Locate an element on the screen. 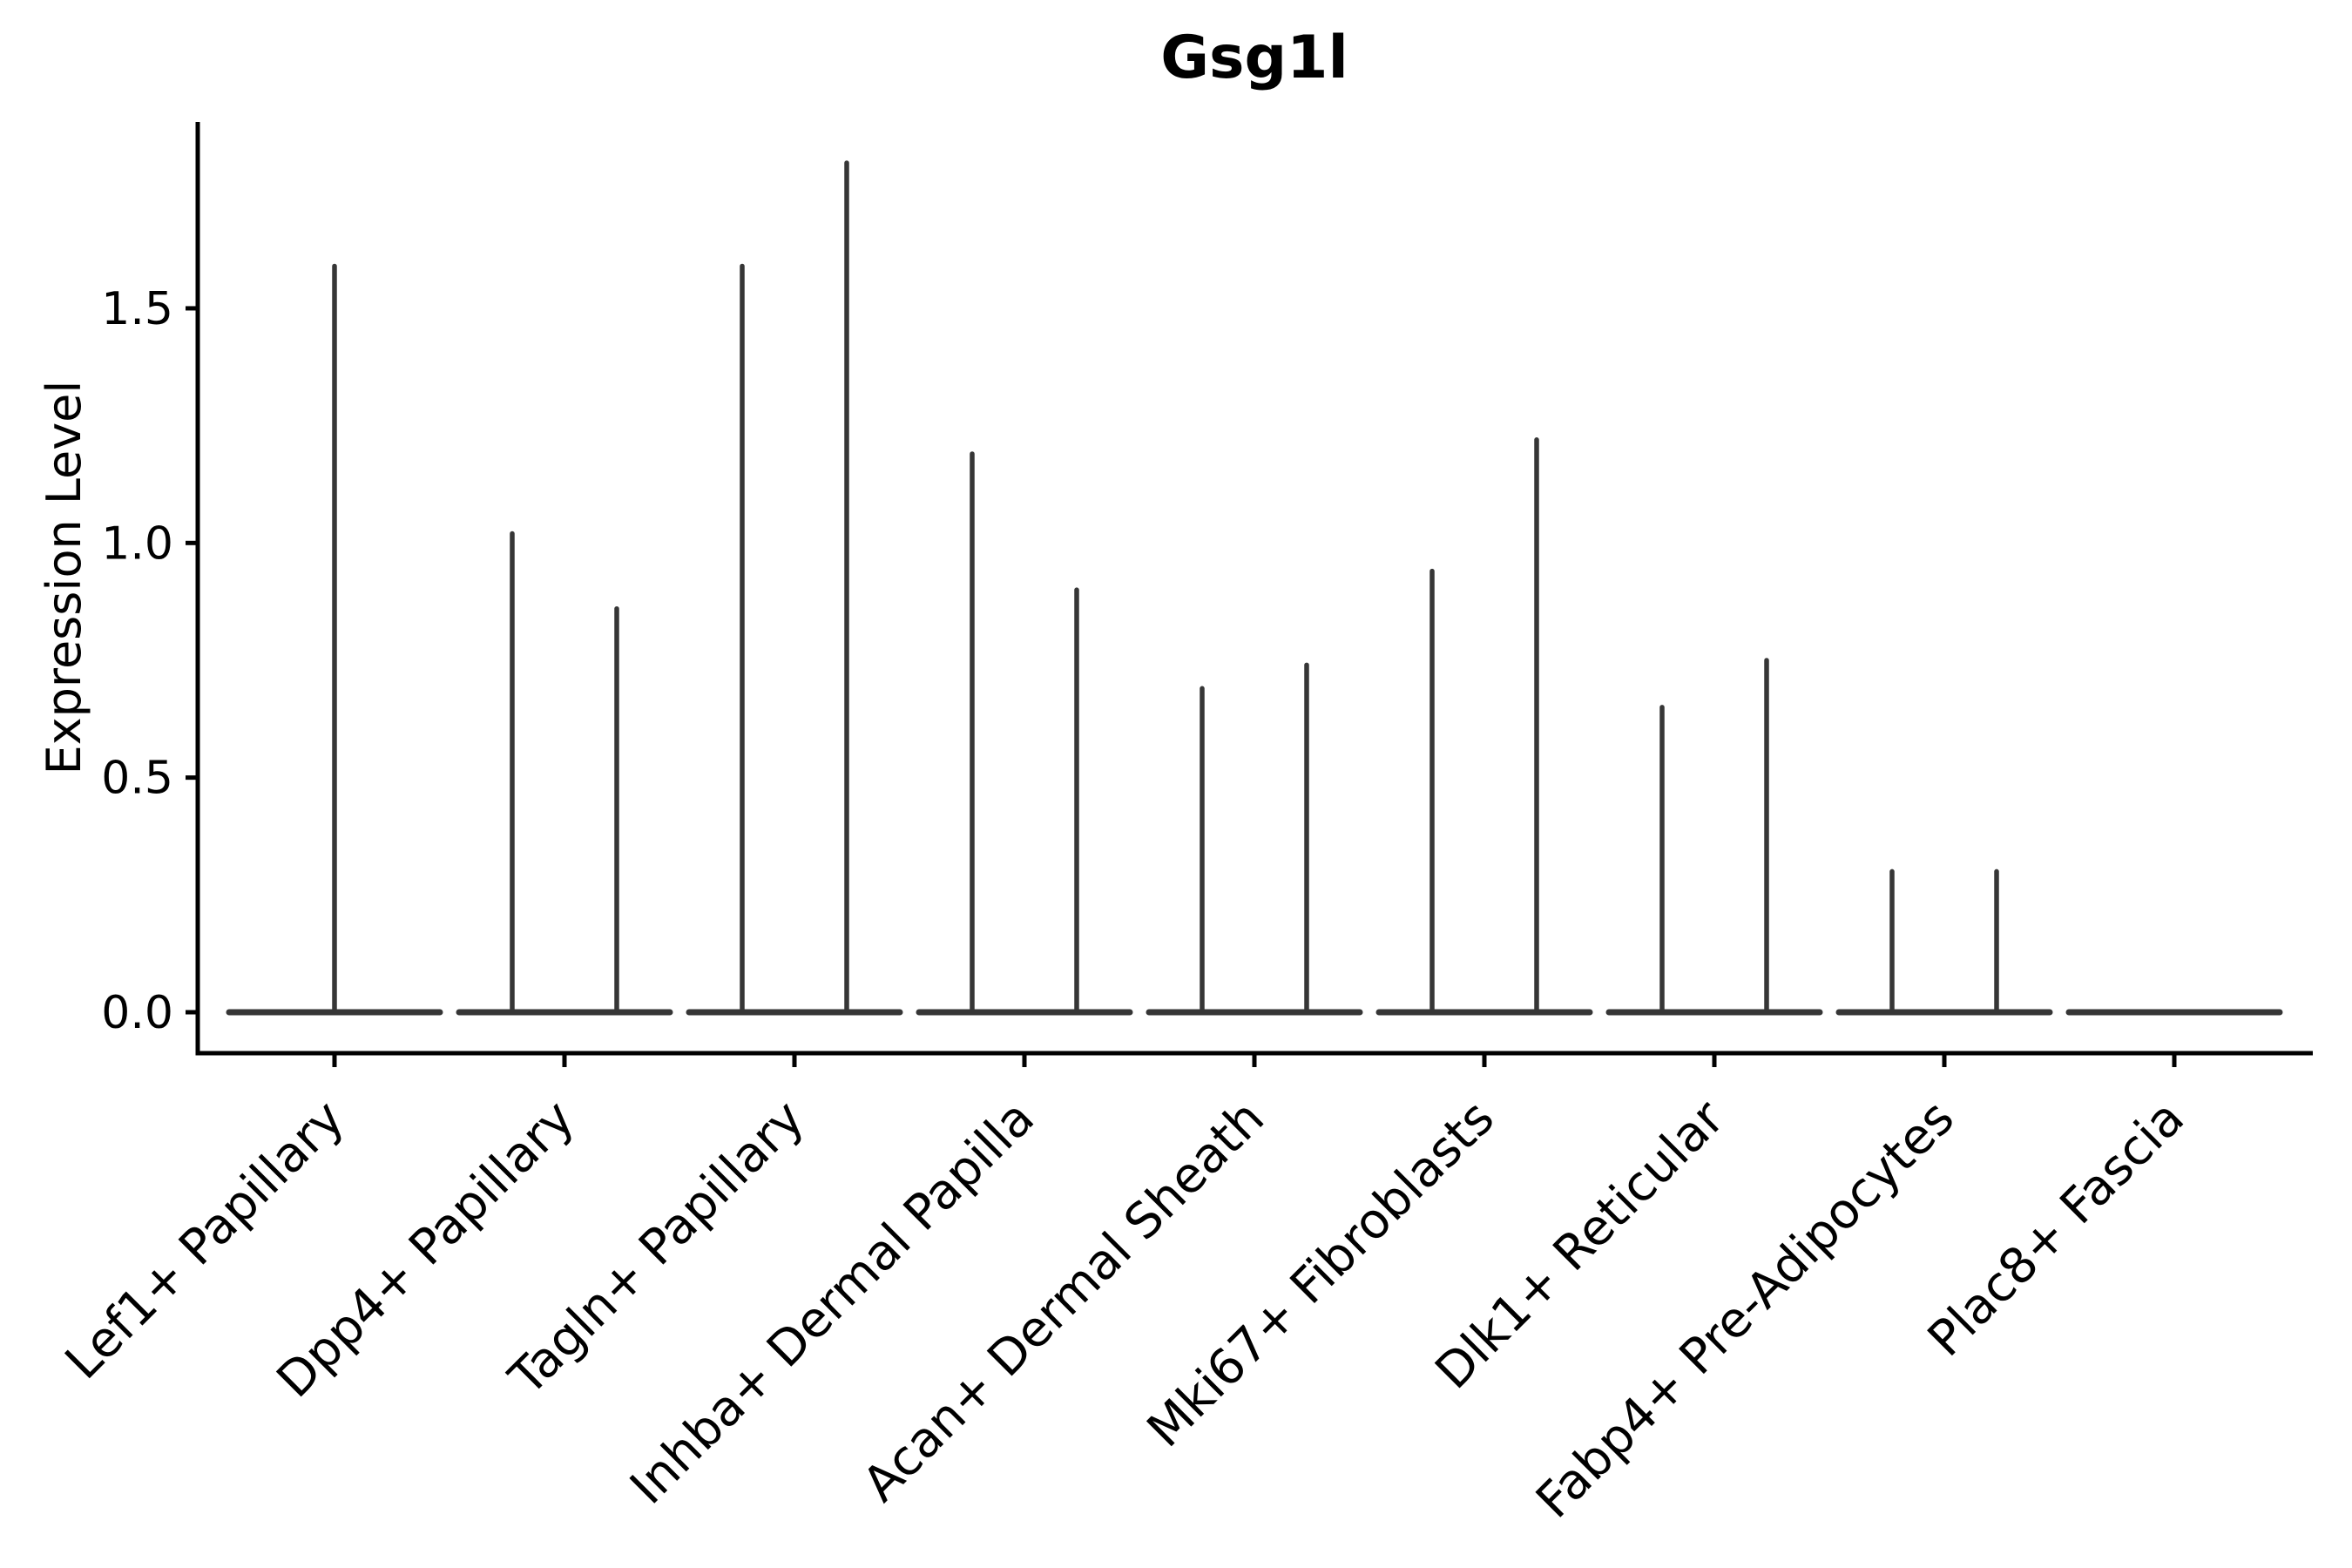 The height and width of the screenshot is (1568, 2352). chart-title: Gsg1l is located at coordinates (1254, 58).